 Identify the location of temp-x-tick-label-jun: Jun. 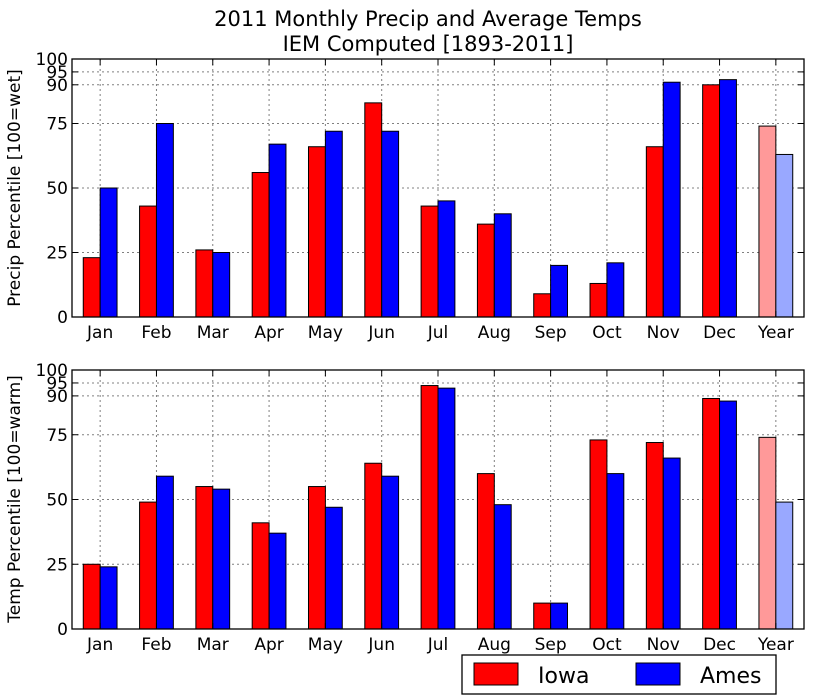
(381, 645).